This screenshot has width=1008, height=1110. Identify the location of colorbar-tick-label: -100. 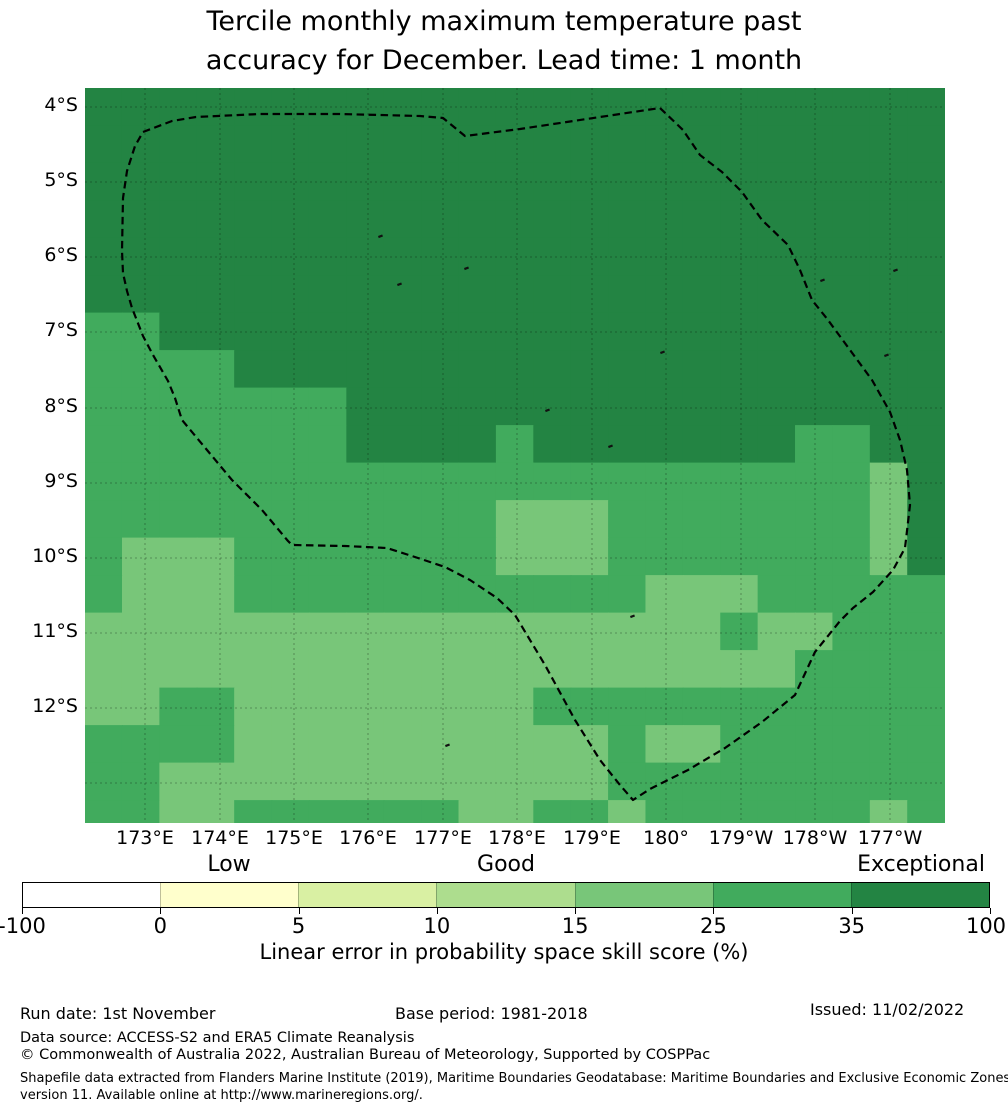
(23, 926).